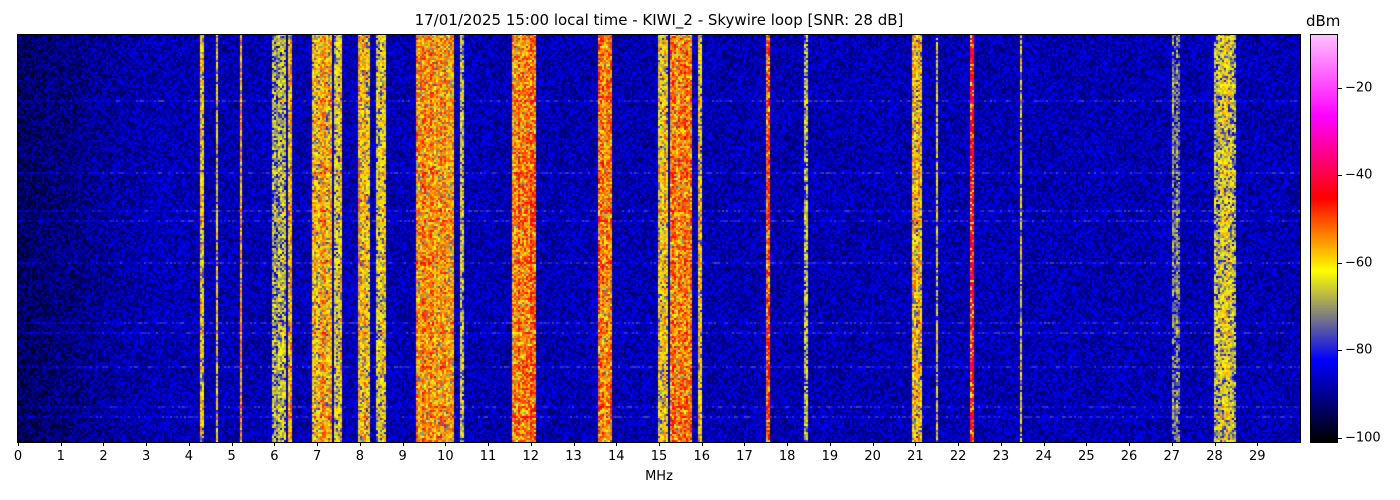  I want to click on x-tick-label: 17, so click(744, 456).